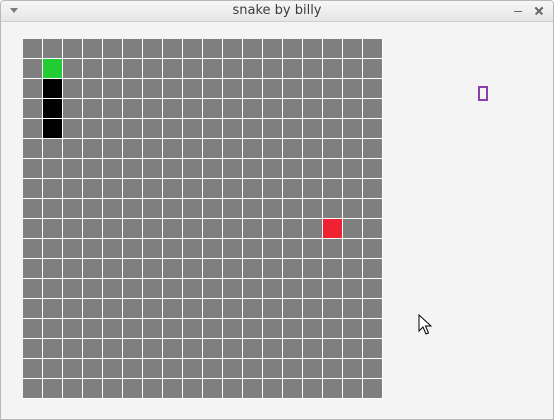  What do you see at coordinates (518, 11) in the screenshot?
I see `minimize-icon` at bounding box center [518, 11].